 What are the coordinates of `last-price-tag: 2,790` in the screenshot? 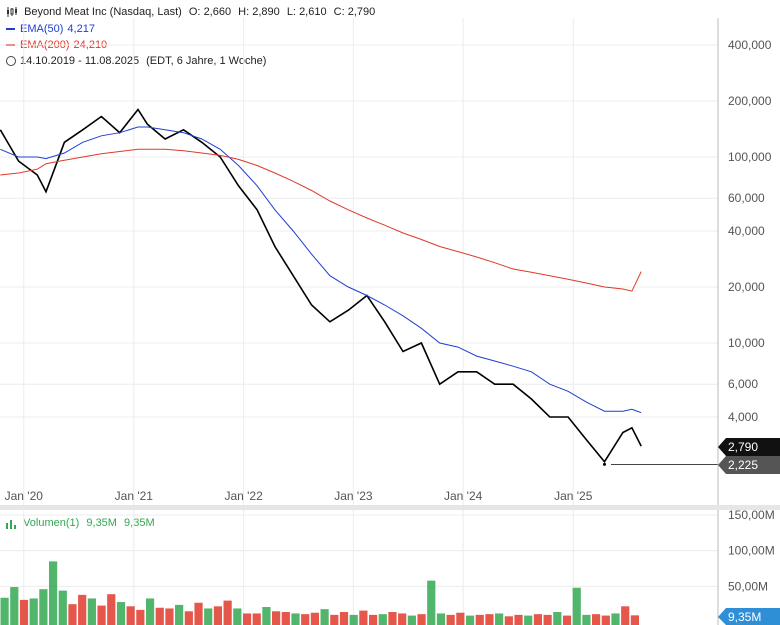 It's located at (749, 447).